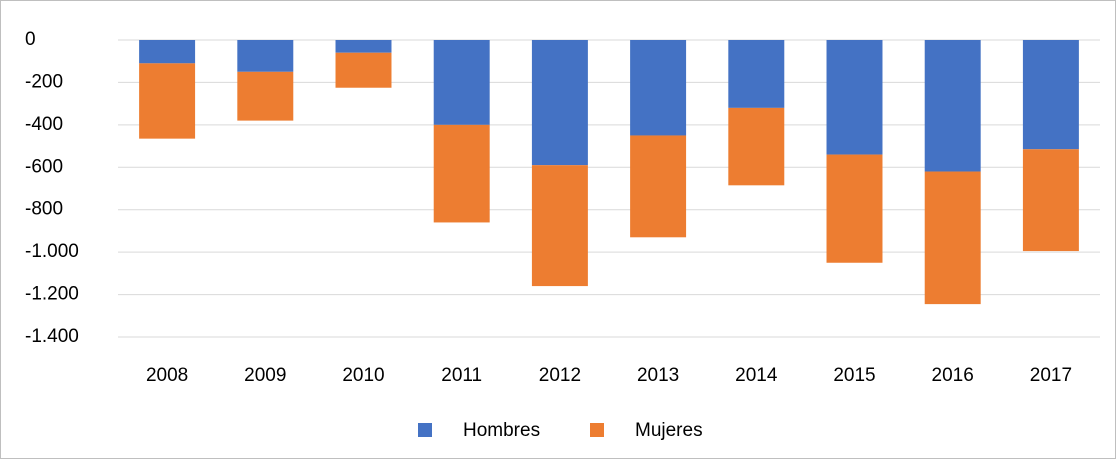 This screenshot has width=1116, height=464. What do you see at coordinates (52, 336) in the screenshot?
I see `y-tick-label: -1.400` at bounding box center [52, 336].